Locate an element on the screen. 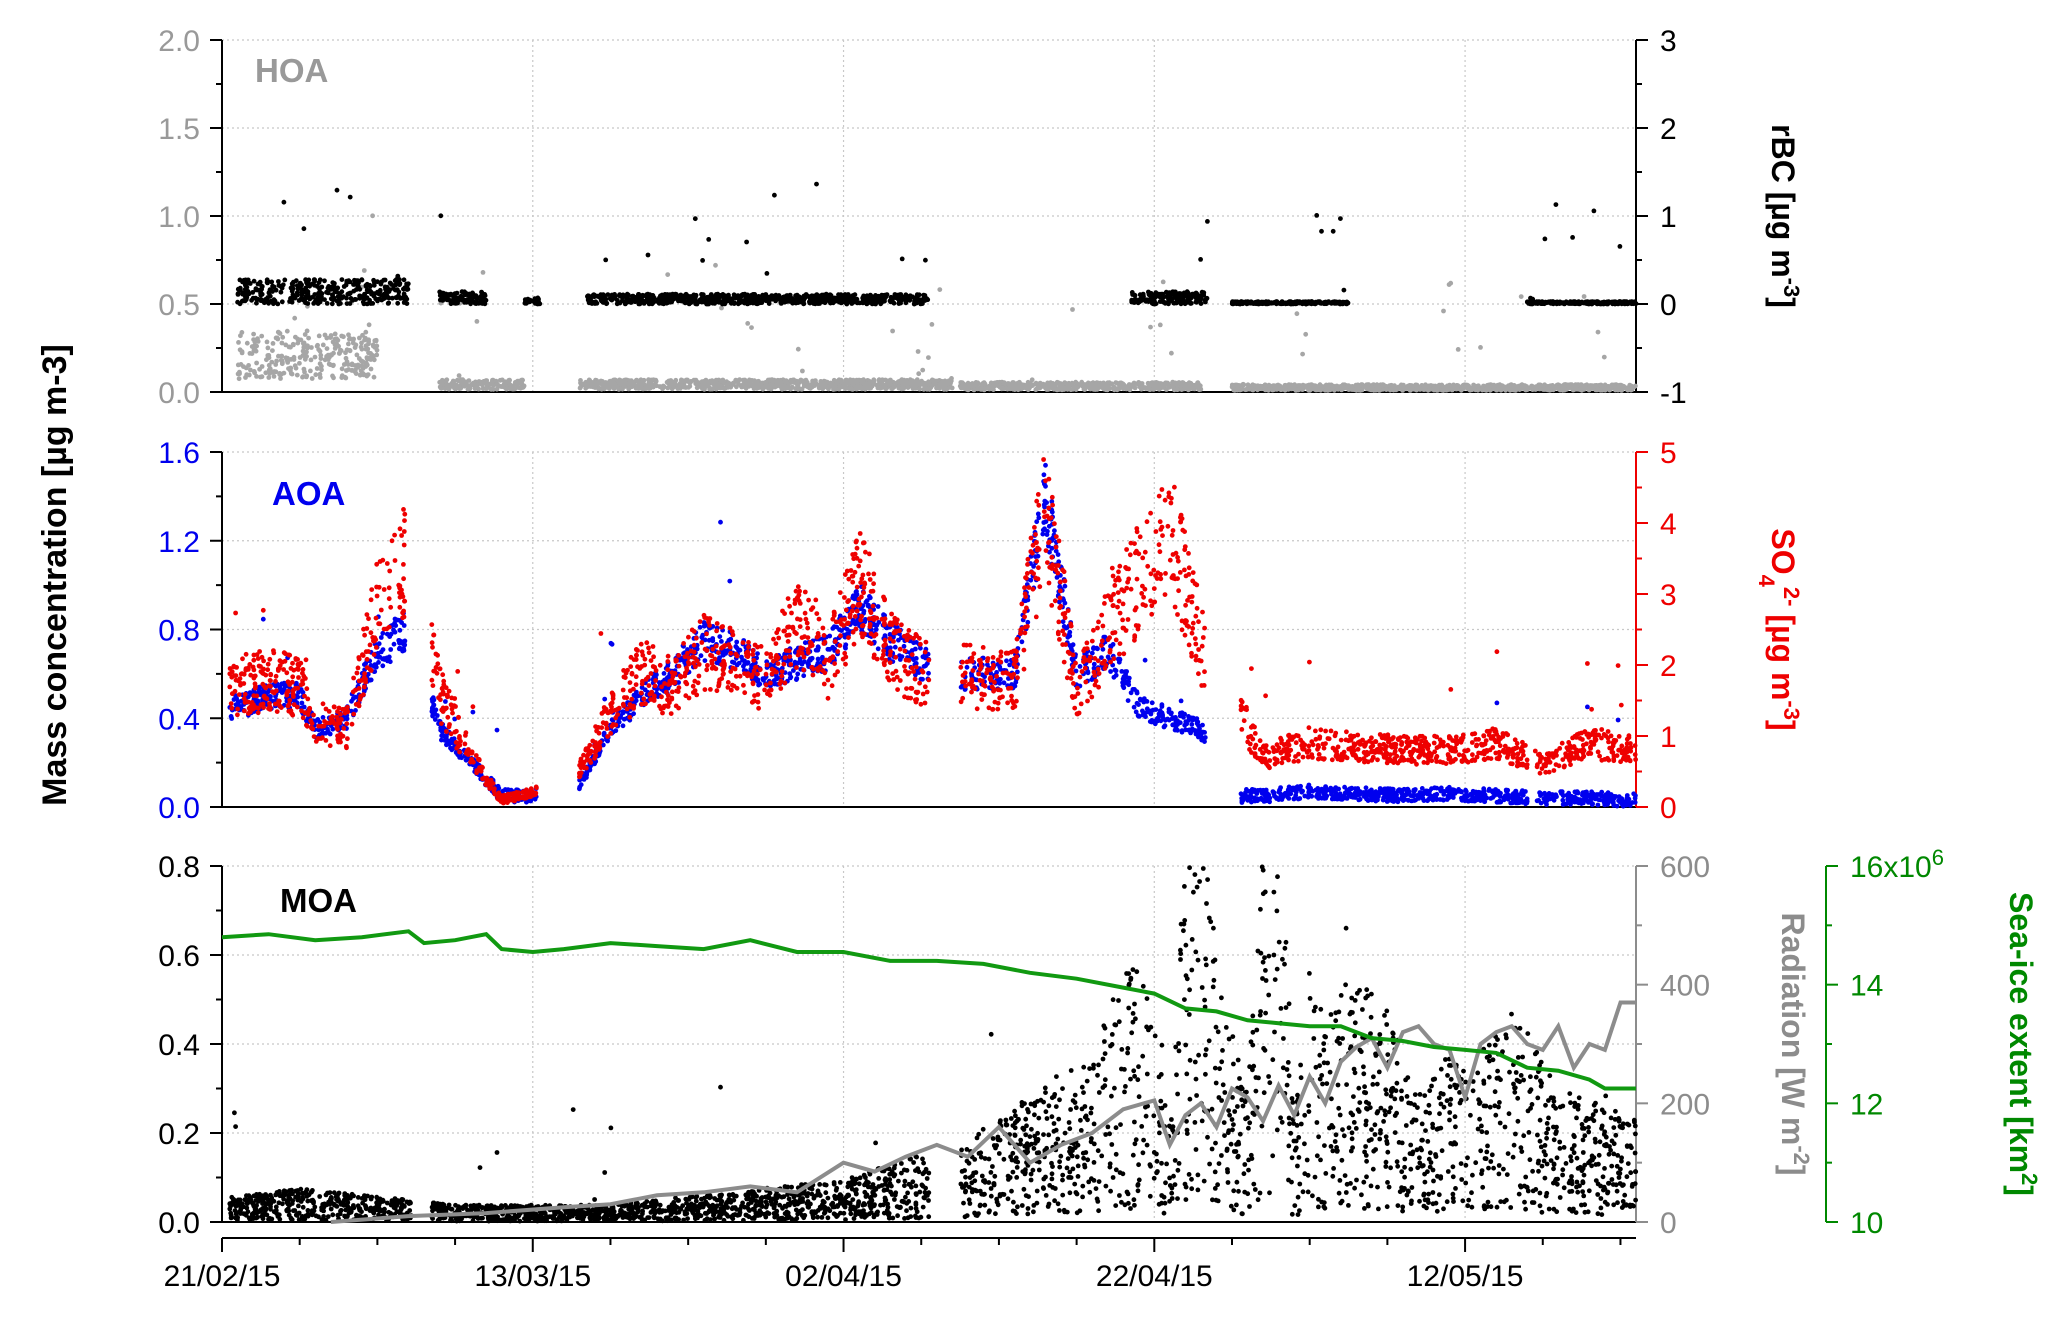 The width and height of the screenshot is (2067, 1330). aoa-point is located at coordinates (1136, 712).